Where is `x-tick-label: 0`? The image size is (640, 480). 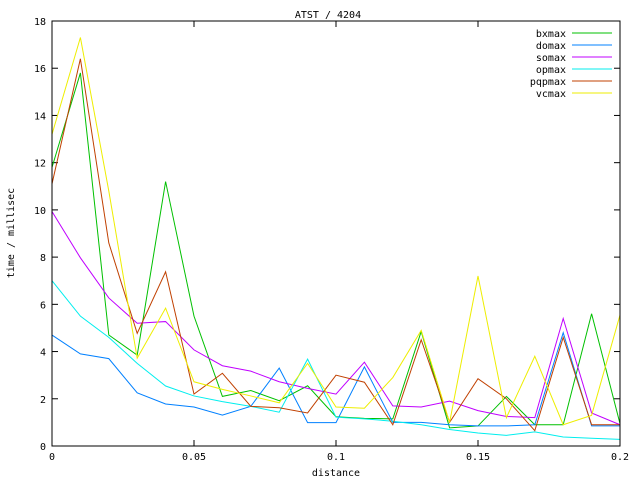
x-tick-label: 0 is located at coordinates (52, 457).